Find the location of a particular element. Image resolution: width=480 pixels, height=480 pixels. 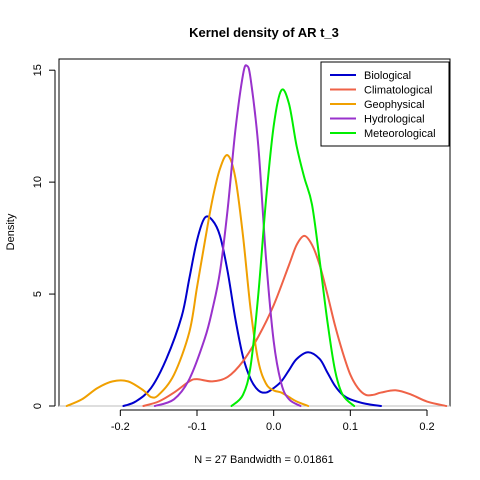

legend-label-climatological: Climatological is located at coordinates (398, 91).